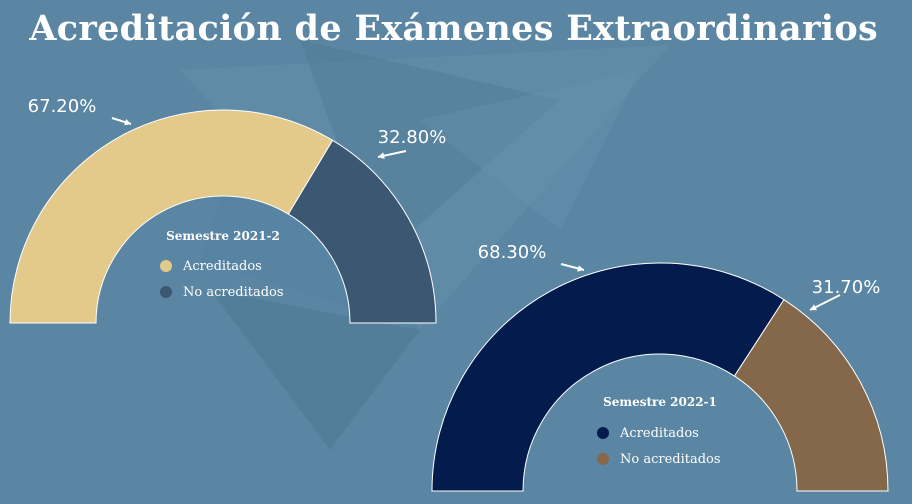 The height and width of the screenshot is (504, 912). I want to click on data-label: 31.70%, so click(846, 287).